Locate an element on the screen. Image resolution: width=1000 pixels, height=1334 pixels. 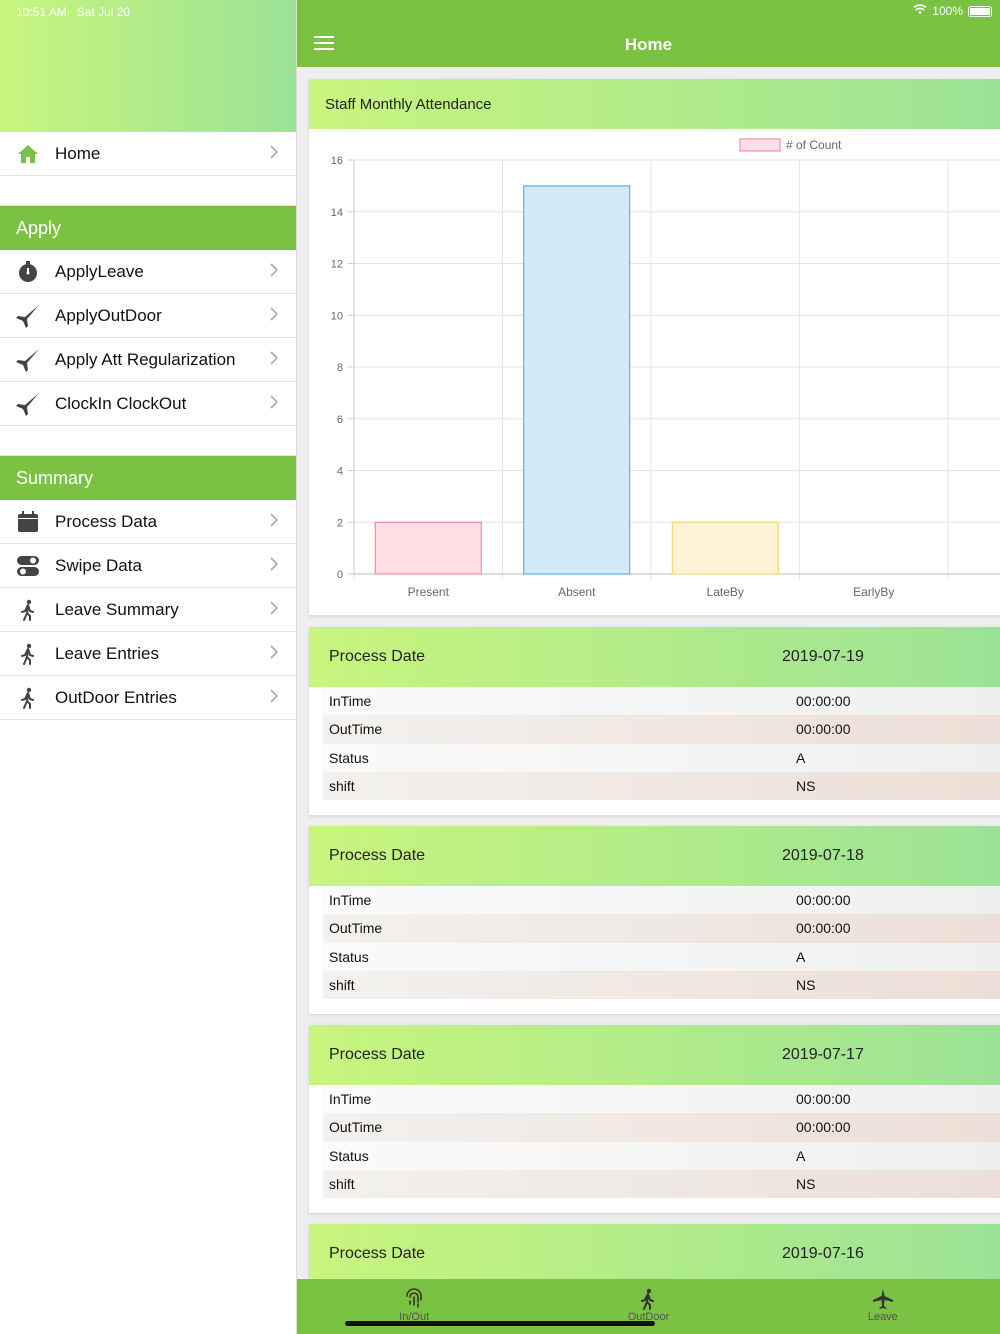
bar-present is located at coordinates (428, 548).